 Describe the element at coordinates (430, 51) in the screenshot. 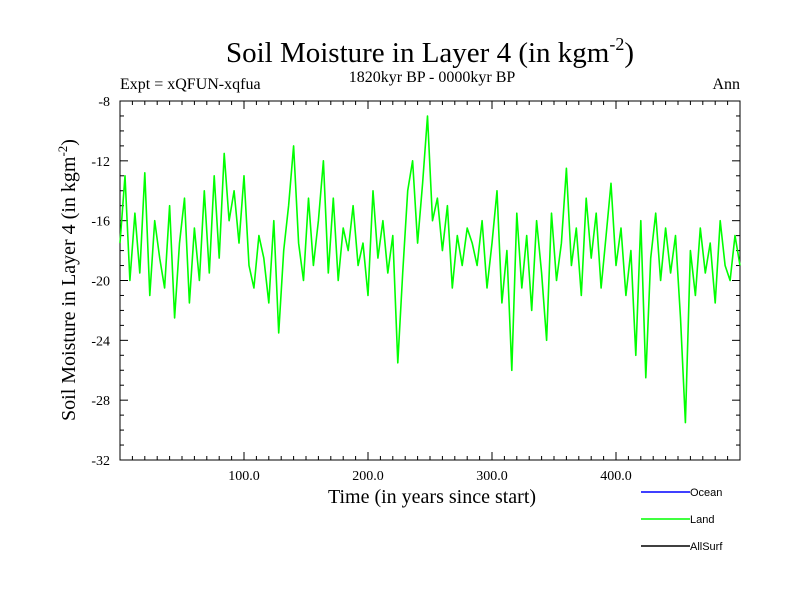

I see `chart-title: Soil Moisture in Layer 4 (in kgm-2)` at that location.